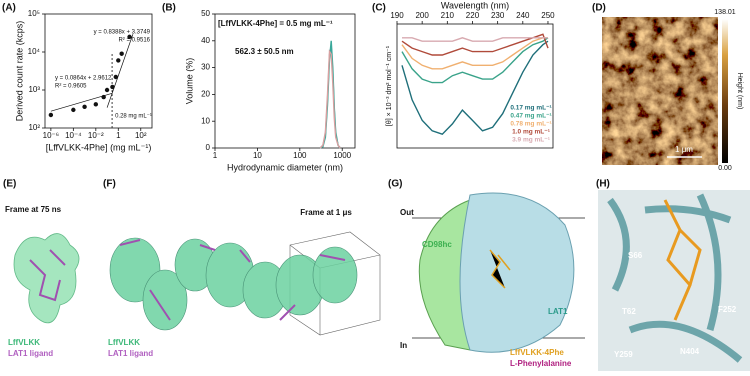 Image resolution: width=750 pixels, height=376 pixels. Describe the element at coordinates (9, 8) in the screenshot. I see `panel-label: (A)` at that location.